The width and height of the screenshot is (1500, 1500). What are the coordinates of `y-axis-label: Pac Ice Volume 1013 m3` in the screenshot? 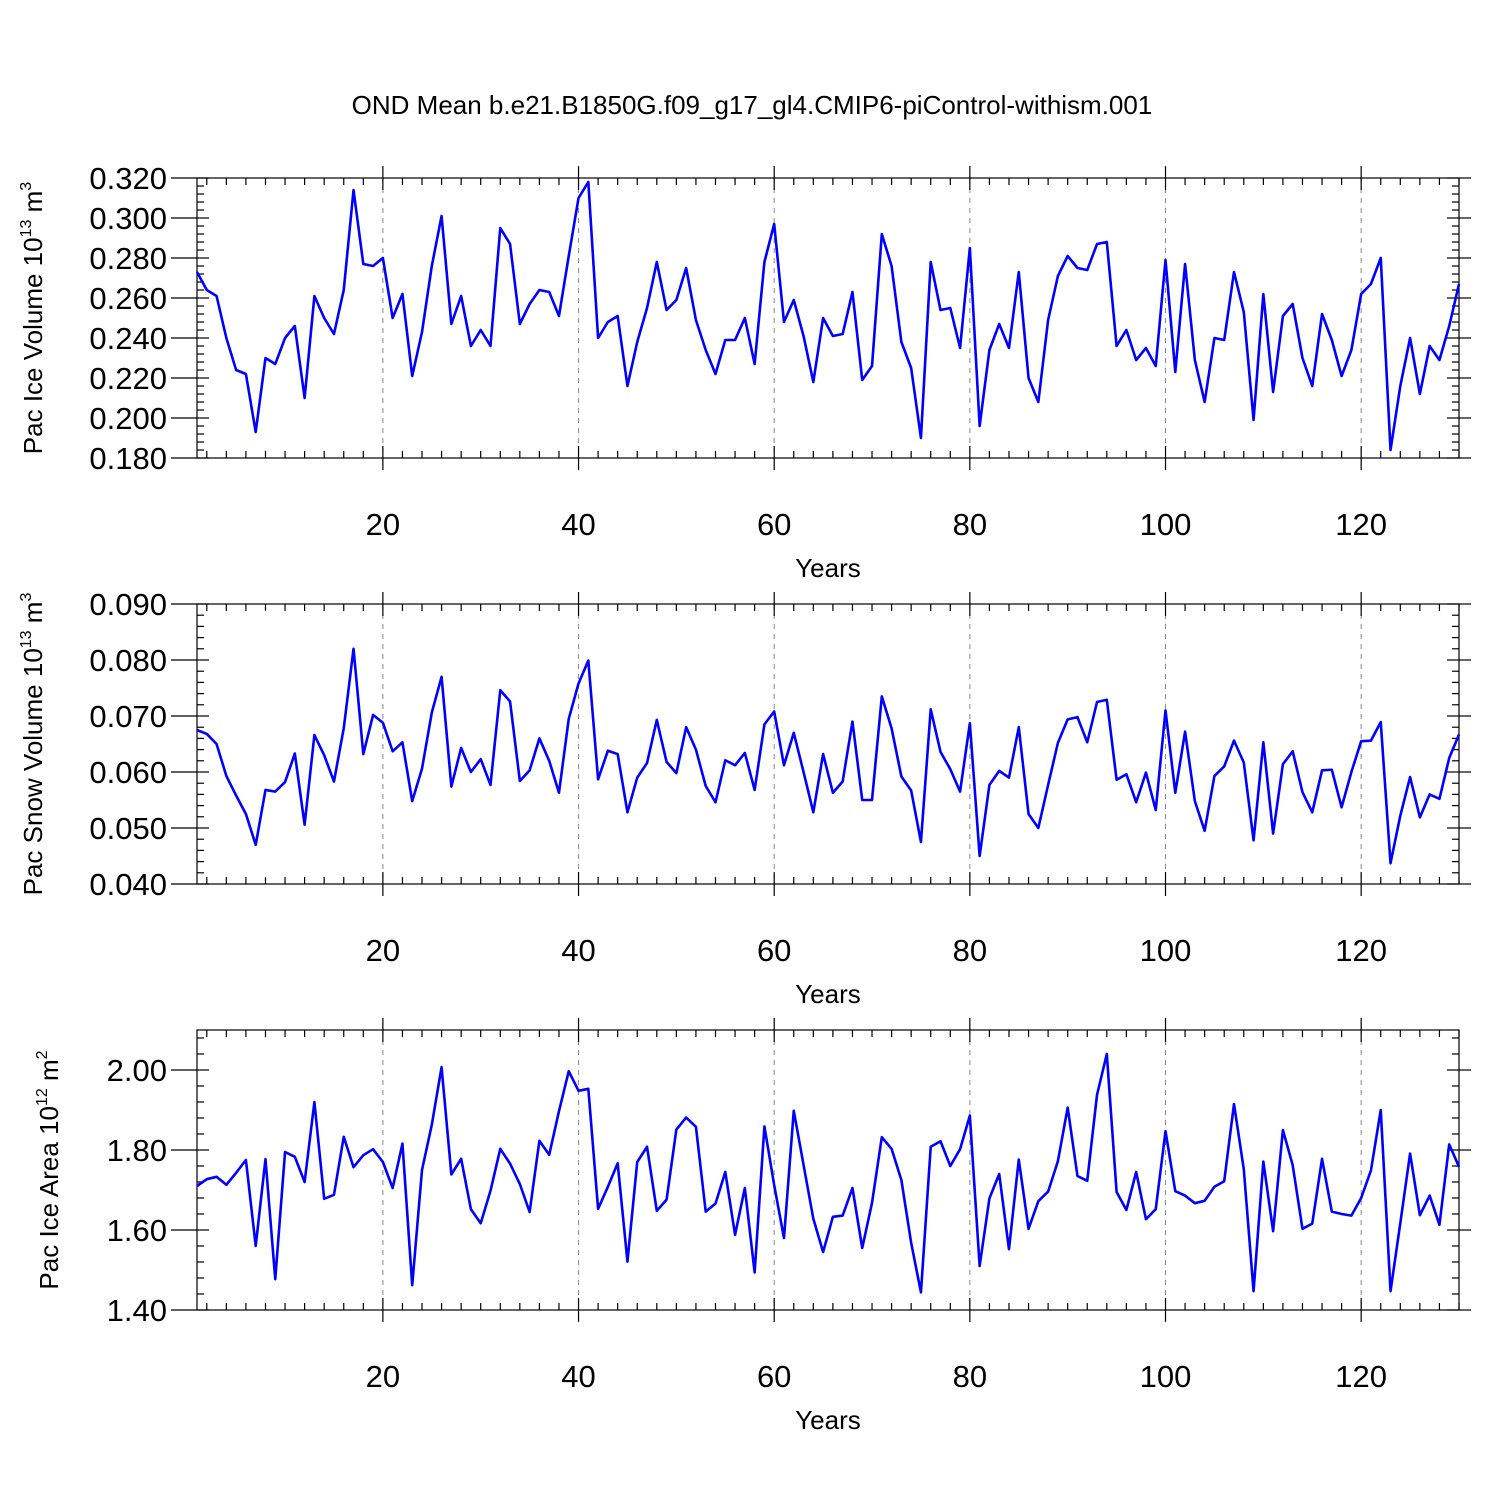 It's located at (33, 318).